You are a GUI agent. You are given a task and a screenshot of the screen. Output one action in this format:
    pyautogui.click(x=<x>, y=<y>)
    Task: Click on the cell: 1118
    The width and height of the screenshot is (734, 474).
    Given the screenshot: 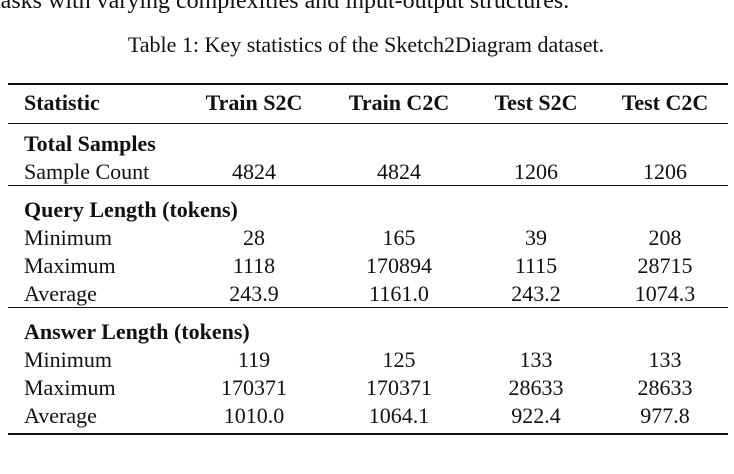 What is the action you would take?
    pyautogui.click(x=254, y=265)
    